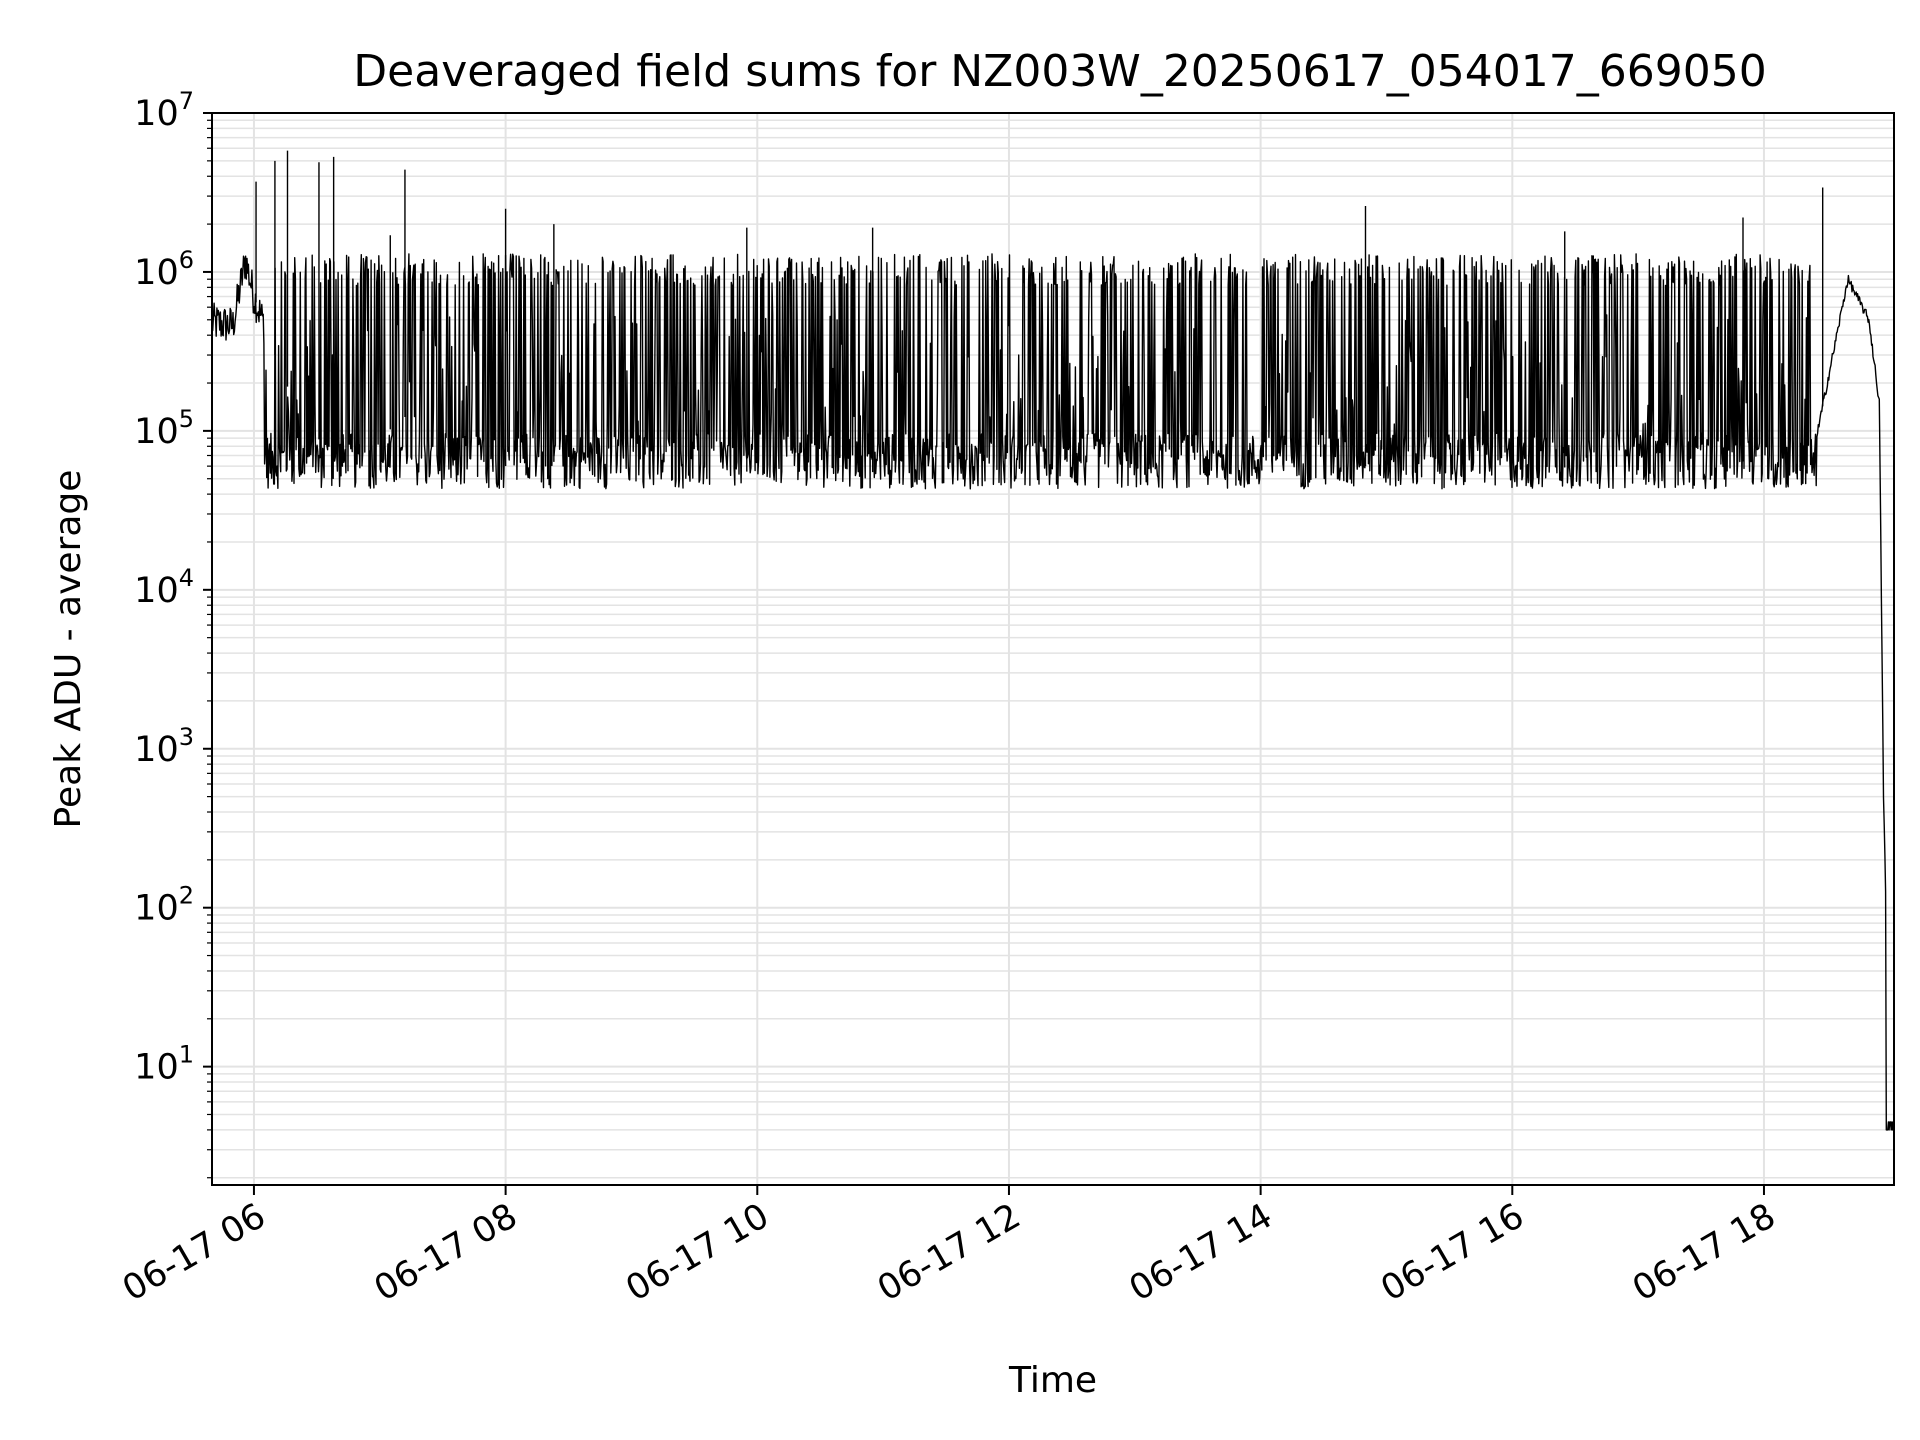 Image resolution: width=1920 pixels, height=1440 pixels. I want to click on y-tick-label: 10⁶, so click(164, 269).